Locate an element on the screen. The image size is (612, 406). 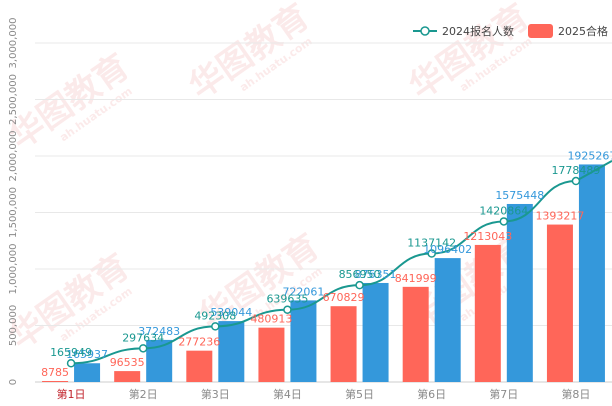
y-tick-label: 1,000,000 is located at coordinates (13, 269).